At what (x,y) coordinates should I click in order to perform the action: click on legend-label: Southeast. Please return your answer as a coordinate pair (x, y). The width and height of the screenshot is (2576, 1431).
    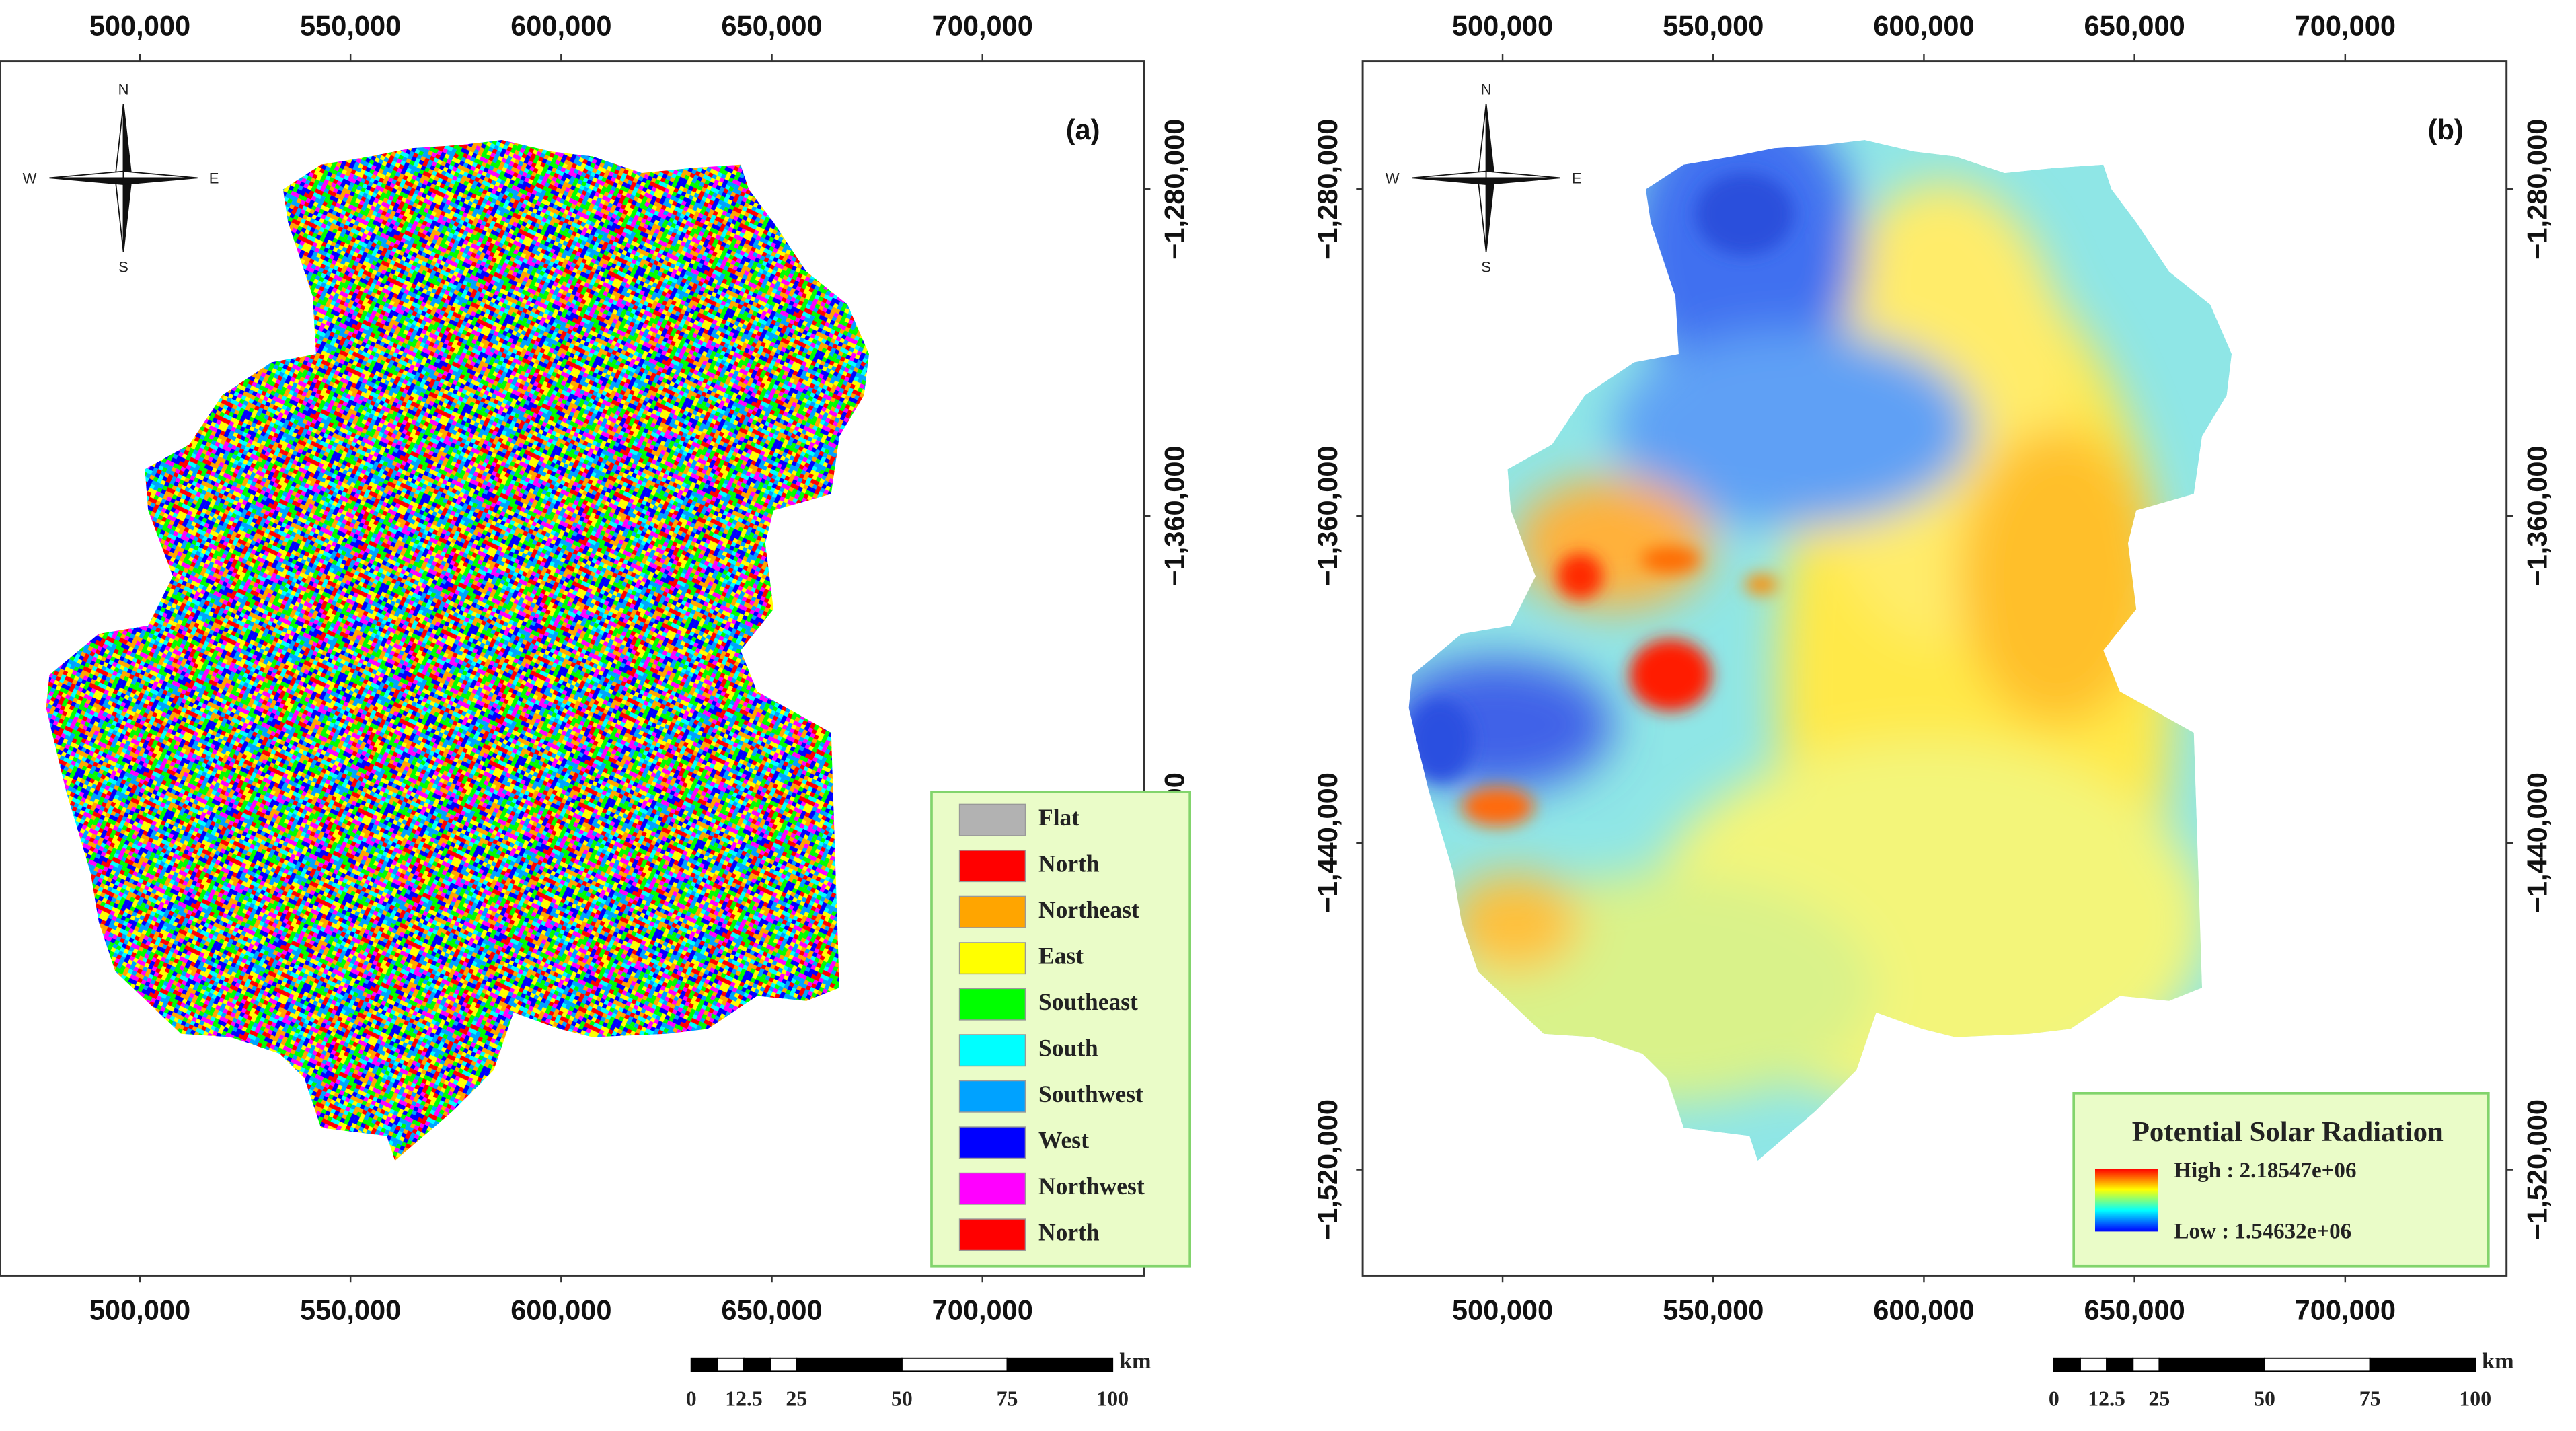
    Looking at the image, I should click on (1088, 1001).